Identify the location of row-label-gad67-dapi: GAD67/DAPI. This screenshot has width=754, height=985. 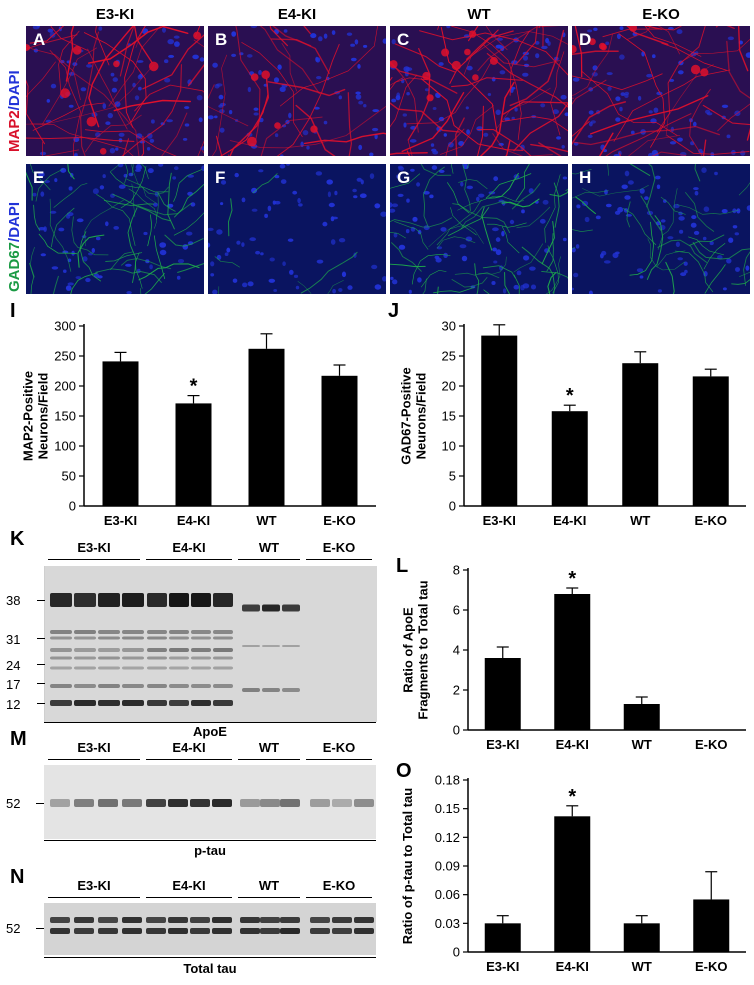
(14, 247).